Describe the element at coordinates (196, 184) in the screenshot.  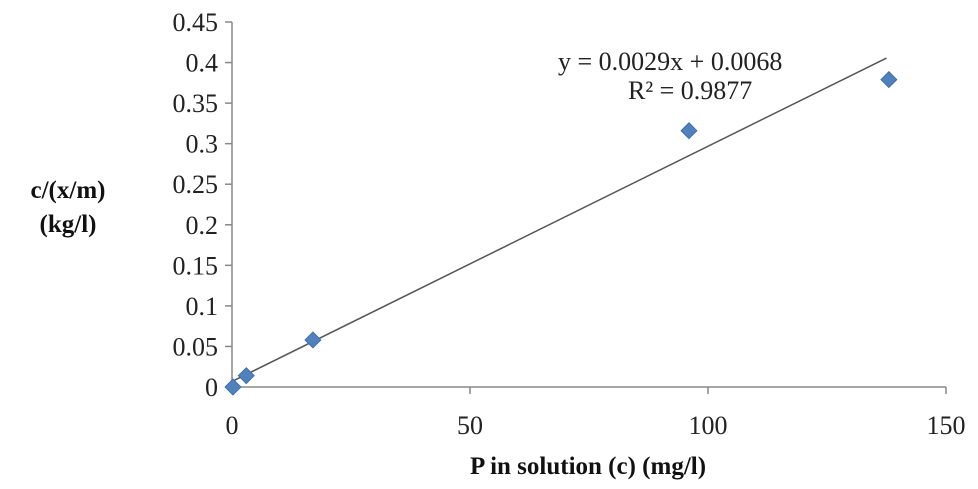
I see `y-tick-label: 0.25` at that location.